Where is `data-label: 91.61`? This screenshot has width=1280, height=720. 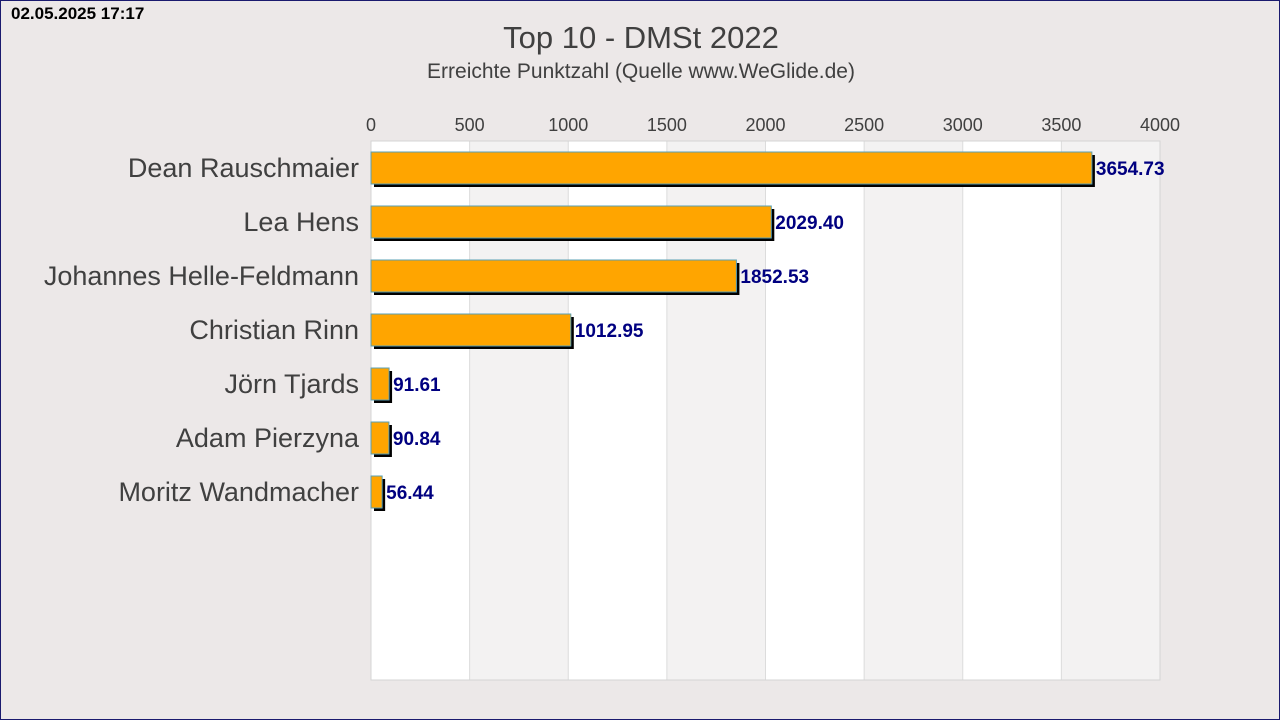
data-label: 91.61 is located at coordinates (417, 385).